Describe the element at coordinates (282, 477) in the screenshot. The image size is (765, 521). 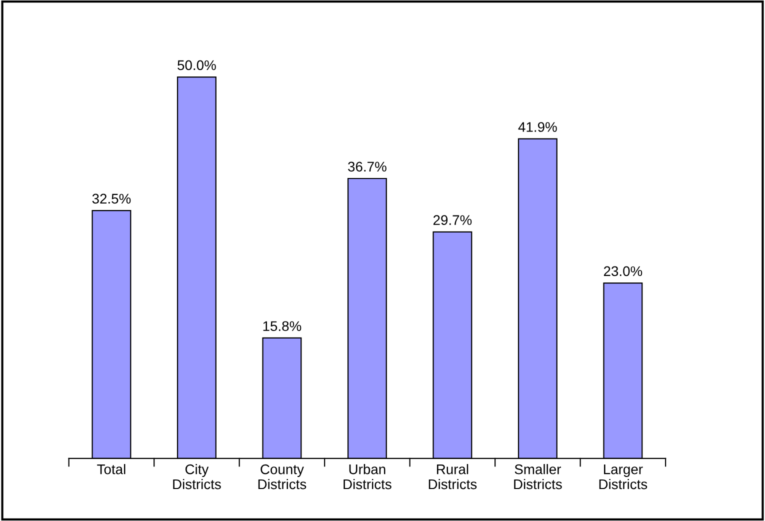
I see `x-tick-label: County Districts` at that location.